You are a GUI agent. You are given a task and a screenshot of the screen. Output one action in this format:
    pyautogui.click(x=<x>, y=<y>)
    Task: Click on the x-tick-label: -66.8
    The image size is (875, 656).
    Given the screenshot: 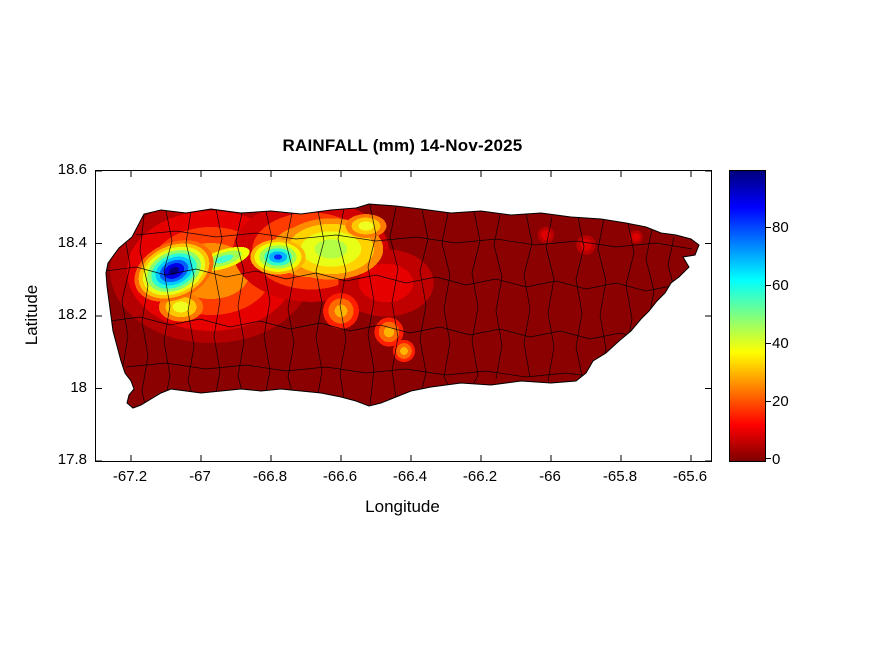 What is the action you would take?
    pyautogui.click(x=270, y=476)
    